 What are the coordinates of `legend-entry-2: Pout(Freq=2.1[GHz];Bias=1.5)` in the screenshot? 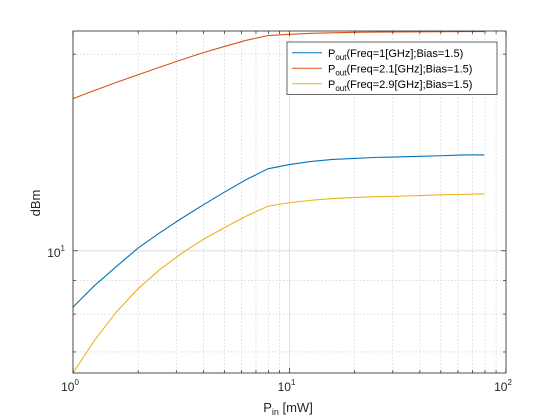 It's located at (400, 70).